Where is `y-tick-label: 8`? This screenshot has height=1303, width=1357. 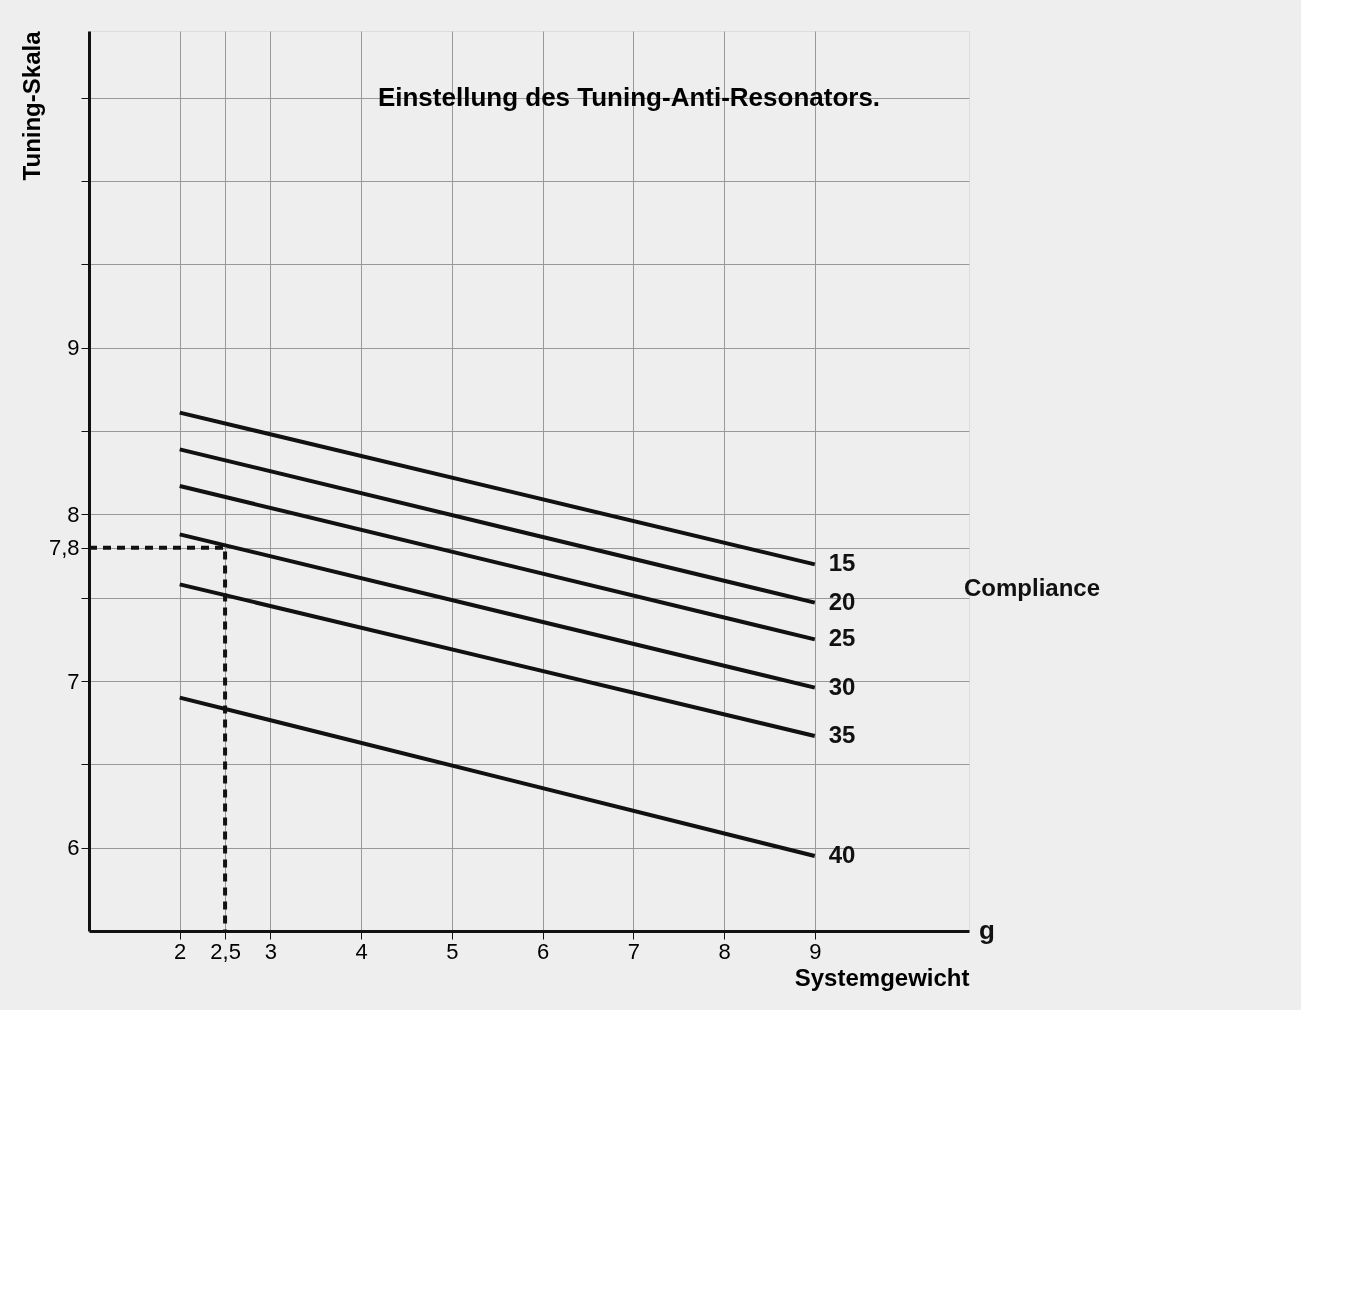 y-tick-label: 8 is located at coordinates (73, 514).